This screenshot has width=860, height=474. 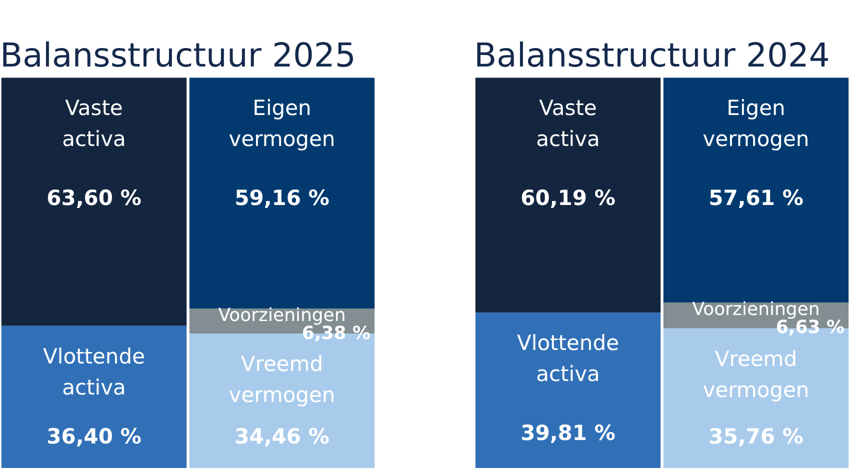 What do you see at coordinates (568, 198) in the screenshot?
I see `data-label: 60,19 %` at bounding box center [568, 198].